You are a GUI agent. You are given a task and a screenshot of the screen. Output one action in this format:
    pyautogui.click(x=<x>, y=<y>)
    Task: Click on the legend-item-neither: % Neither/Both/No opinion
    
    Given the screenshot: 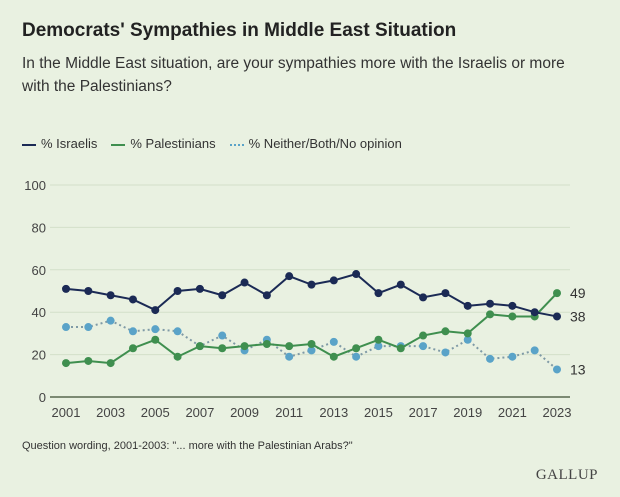 What is the action you would take?
    pyautogui.click(x=315, y=143)
    